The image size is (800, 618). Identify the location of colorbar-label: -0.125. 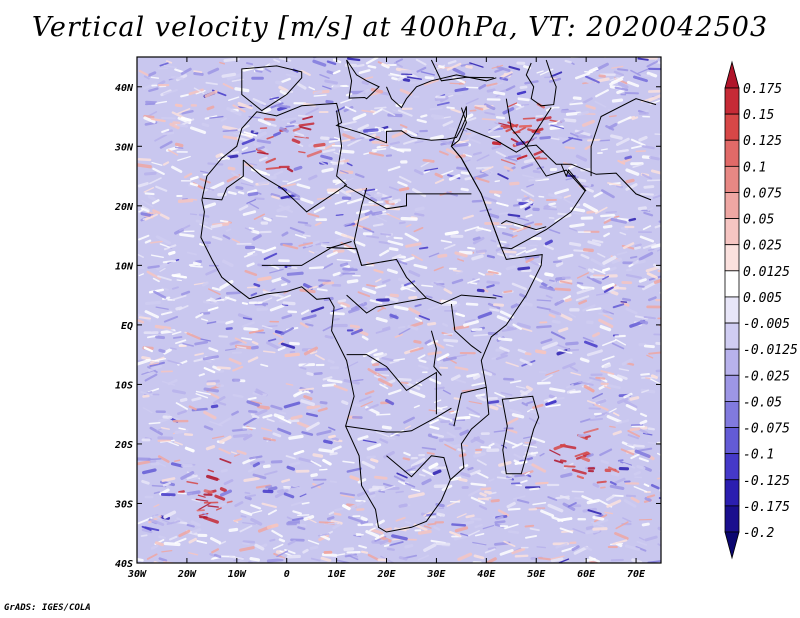
(766, 481).